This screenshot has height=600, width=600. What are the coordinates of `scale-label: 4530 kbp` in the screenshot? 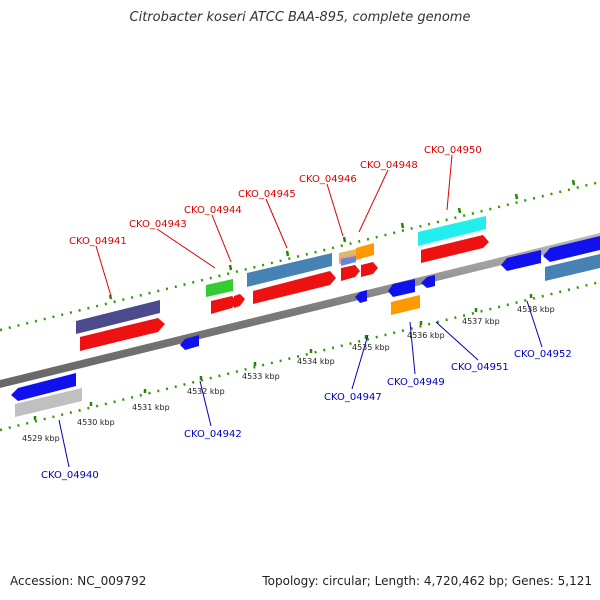 It's located at (96, 422).